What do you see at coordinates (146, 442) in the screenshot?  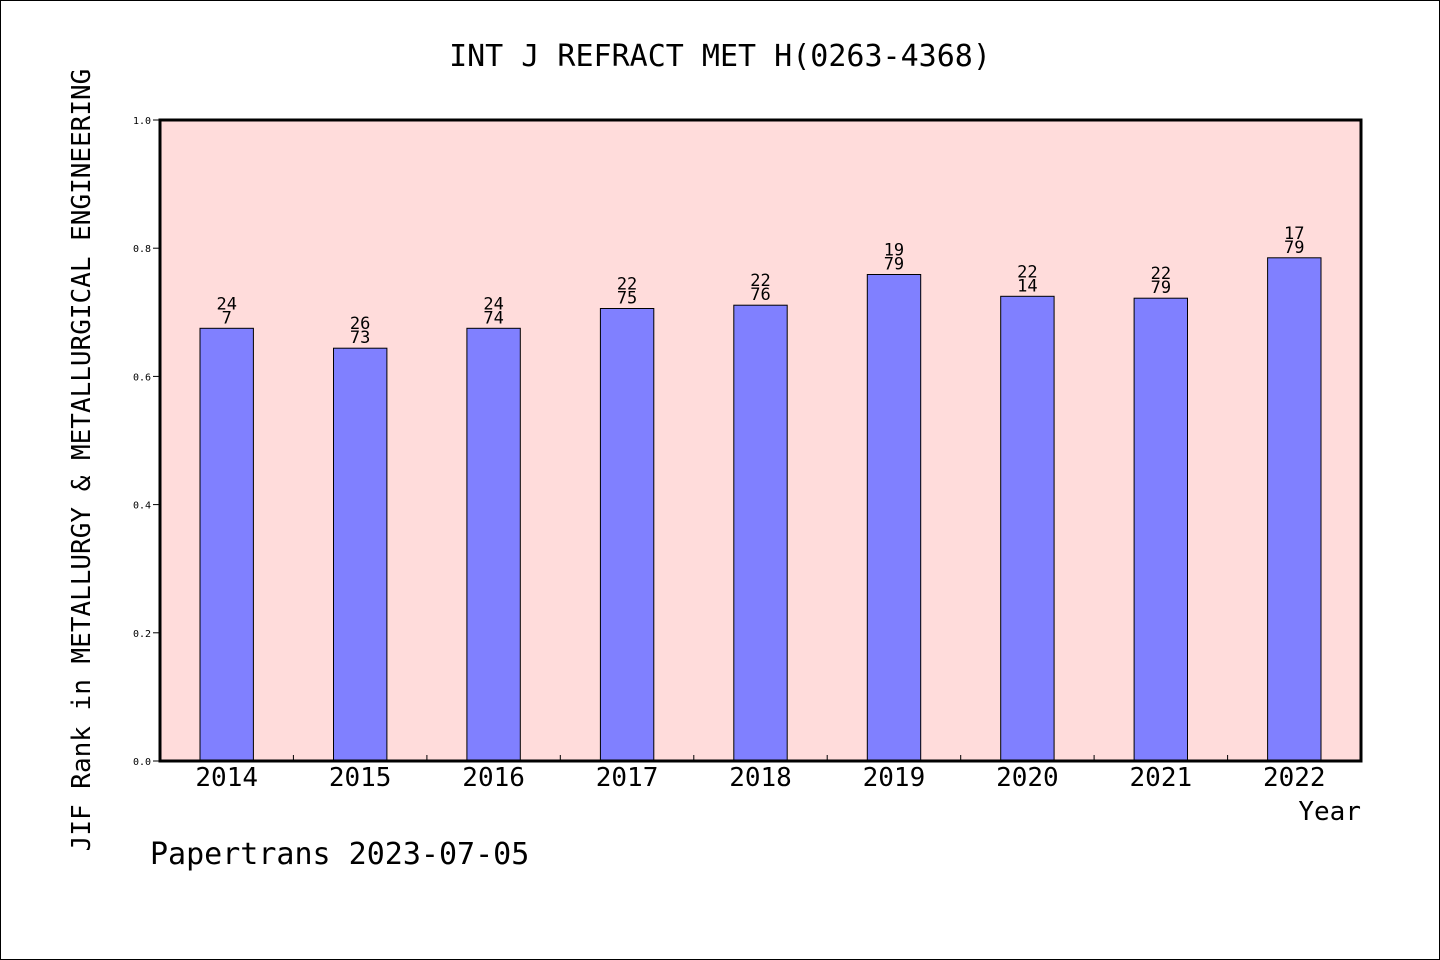 I see `y-axis-ticks: 0.0 0.2 0.4 0.6 0.8 1.0` at bounding box center [146, 442].